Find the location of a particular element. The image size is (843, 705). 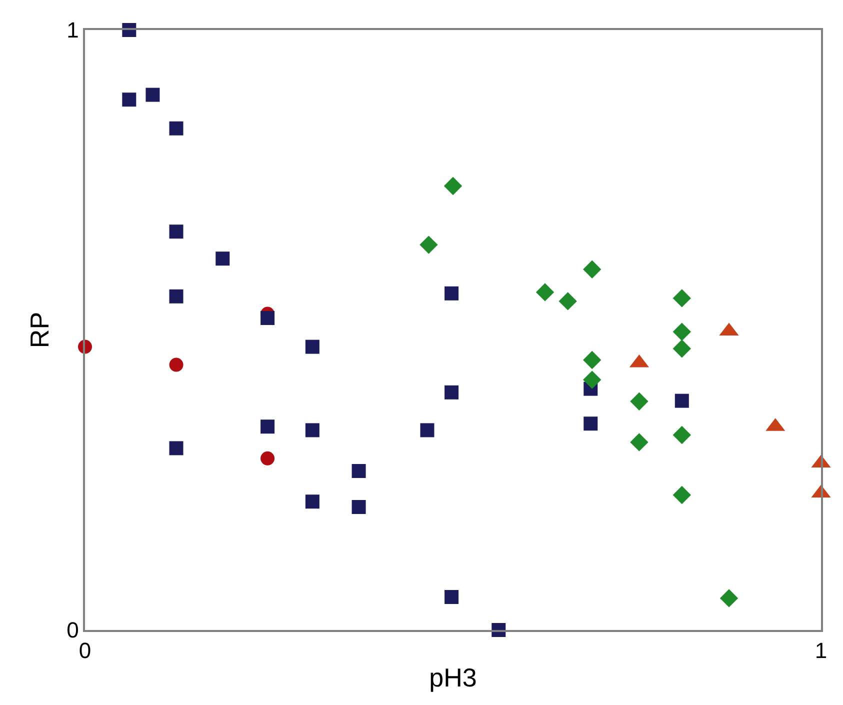

x-axis-title: pH3 is located at coordinates (453, 677).